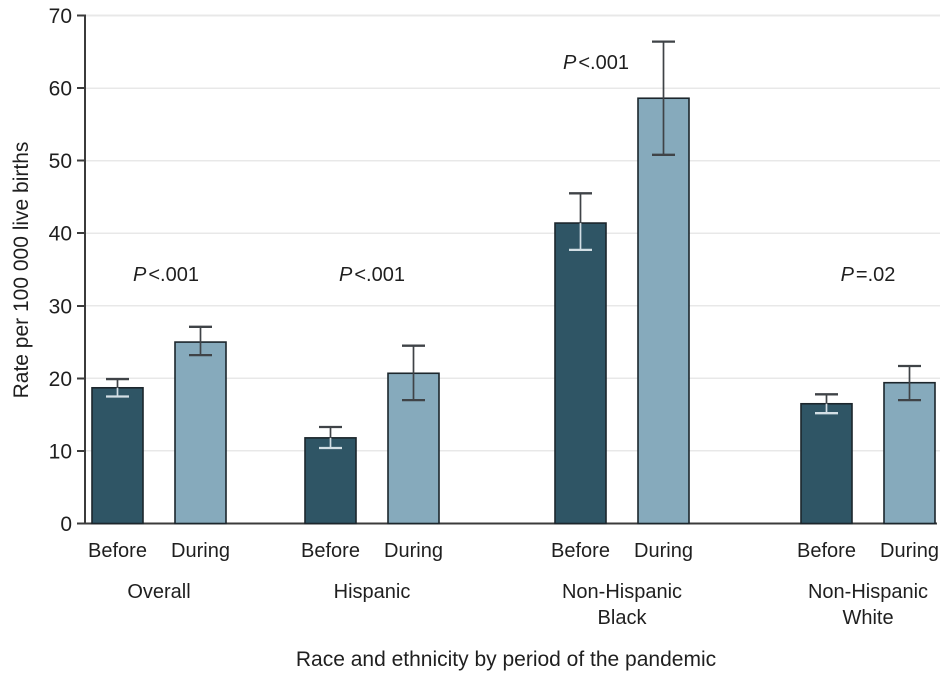 This screenshot has height=678, width=945. Describe the element at coordinates (330, 437) in the screenshot. I see `error-bar-hispanic-before` at that location.